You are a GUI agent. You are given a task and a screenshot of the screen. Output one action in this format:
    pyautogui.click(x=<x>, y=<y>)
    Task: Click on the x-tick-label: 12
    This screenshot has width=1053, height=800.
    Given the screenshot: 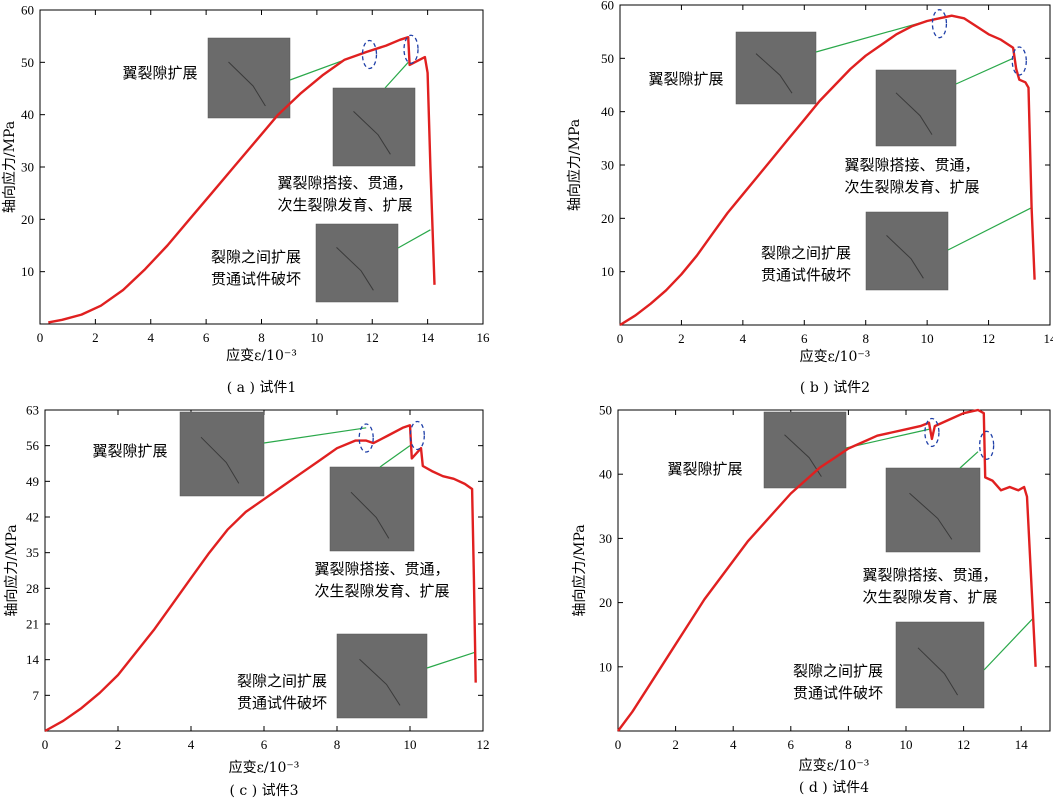 What is the action you would take?
    pyautogui.click(x=372, y=337)
    